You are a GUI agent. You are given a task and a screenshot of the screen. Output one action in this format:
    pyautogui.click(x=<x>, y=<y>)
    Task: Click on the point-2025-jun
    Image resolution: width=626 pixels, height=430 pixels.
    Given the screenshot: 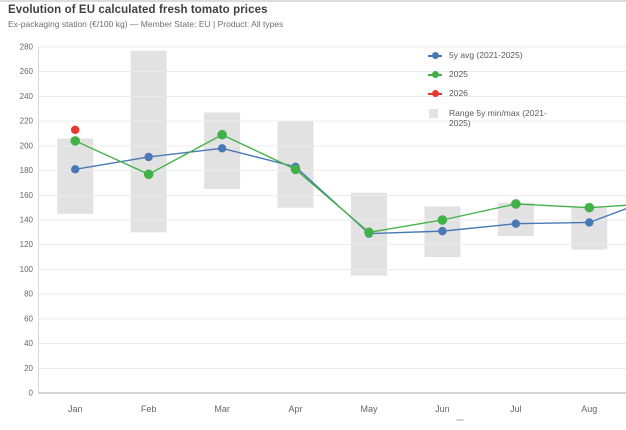 What is the action you would take?
    pyautogui.click(x=442, y=220)
    